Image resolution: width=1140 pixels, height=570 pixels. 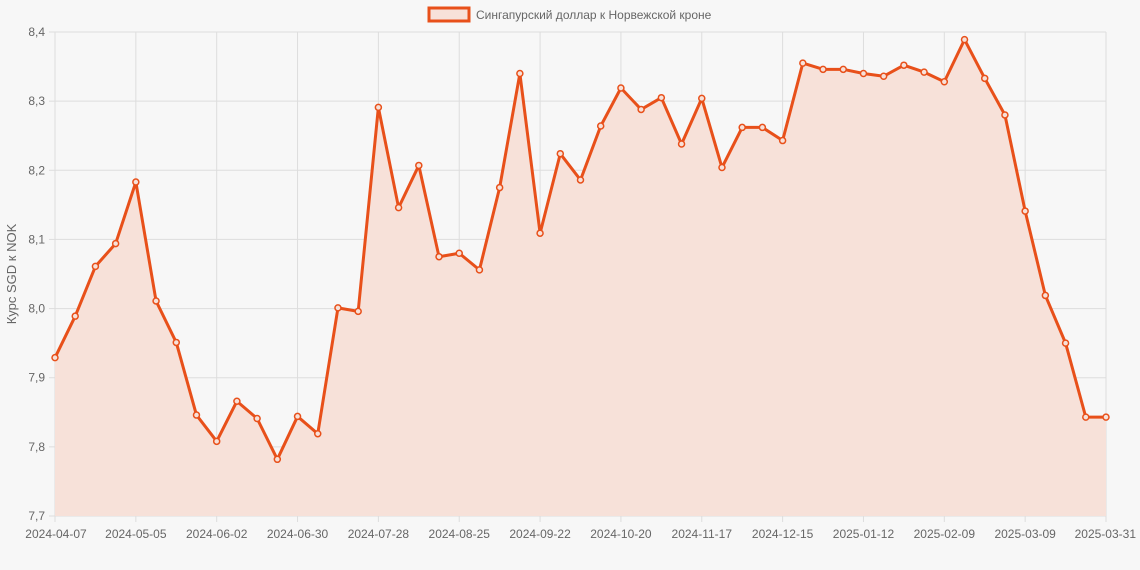 I want to click on y-tick-label: 8,0, so click(x=36, y=309).